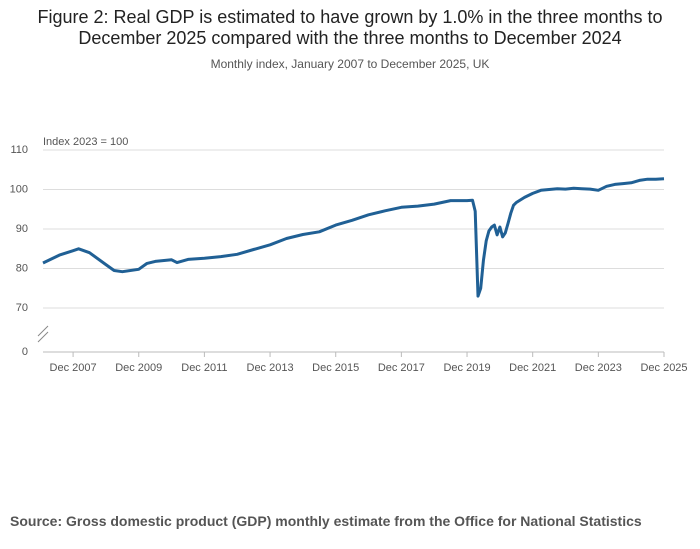 This screenshot has height=549, width=700. I want to click on y-tick-label: 110, so click(19, 150).